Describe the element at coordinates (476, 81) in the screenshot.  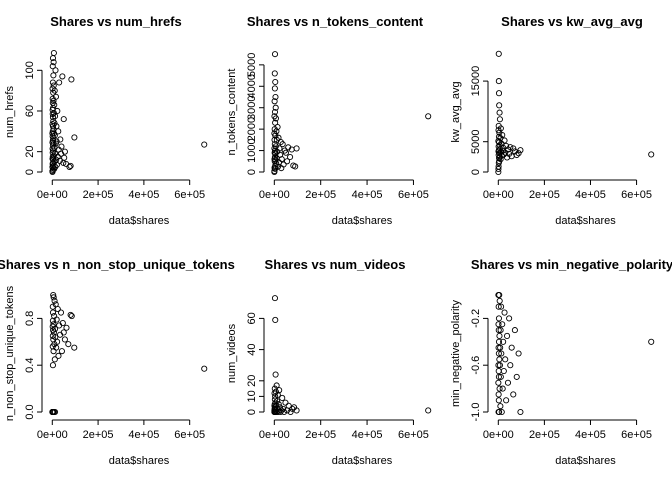
I see `y-tick-label: 15000` at that location.